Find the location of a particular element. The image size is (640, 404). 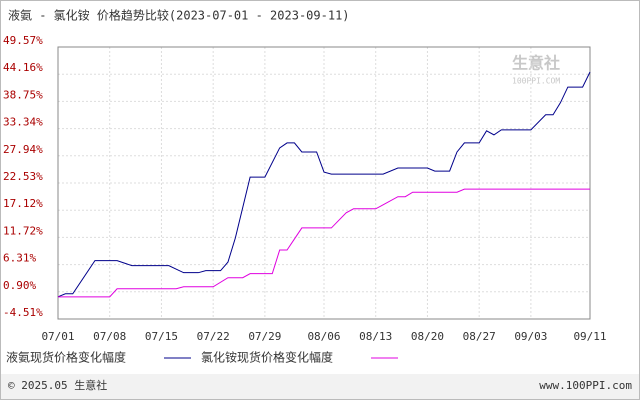

y-tick-label: -4.51% is located at coordinates (23, 312).